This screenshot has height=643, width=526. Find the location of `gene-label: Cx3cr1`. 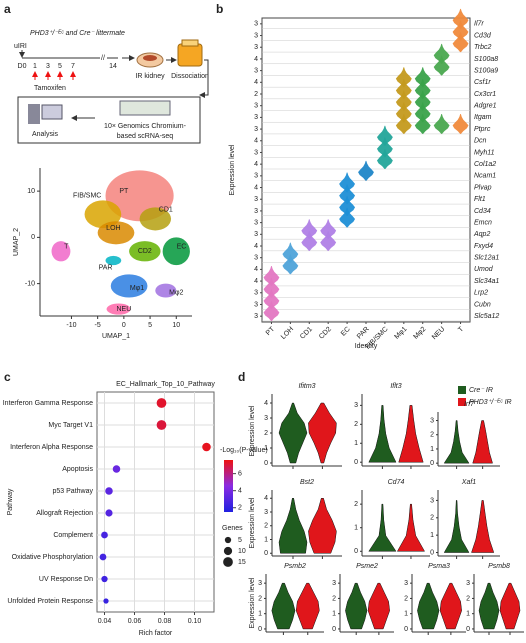

gene-label: Cx3cr1 is located at coordinates (485, 94).